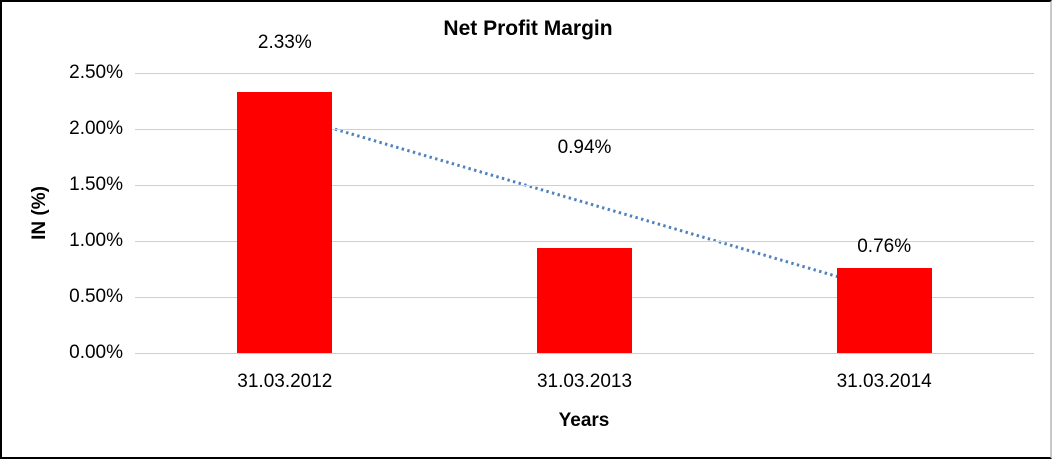 The image size is (1052, 459). I want to click on y-tick-label: 0.00%, so click(96, 352).